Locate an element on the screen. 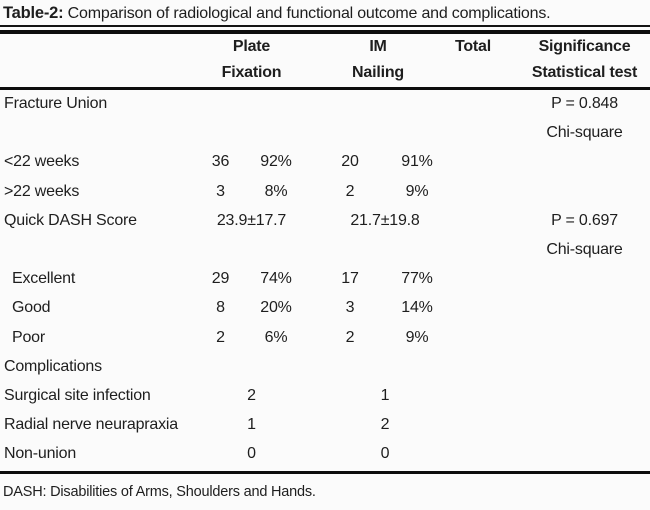 The image size is (650, 510). column-header-plate-line2: Fixation is located at coordinates (251, 72).